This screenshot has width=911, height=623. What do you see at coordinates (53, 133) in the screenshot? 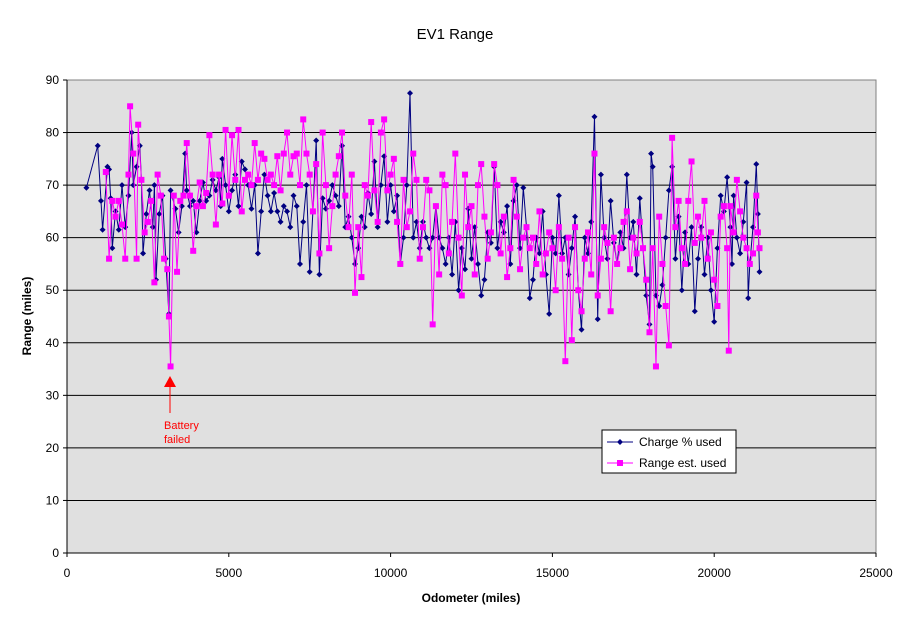
I see `y-tick-label: 80` at bounding box center [53, 133].